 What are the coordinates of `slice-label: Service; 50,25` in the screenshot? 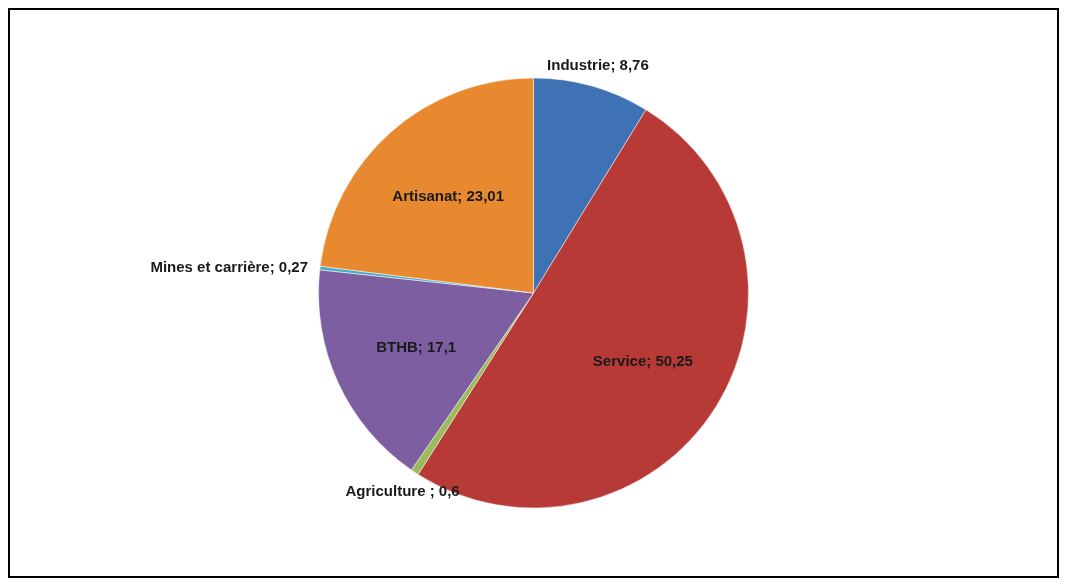 It's located at (642, 361).